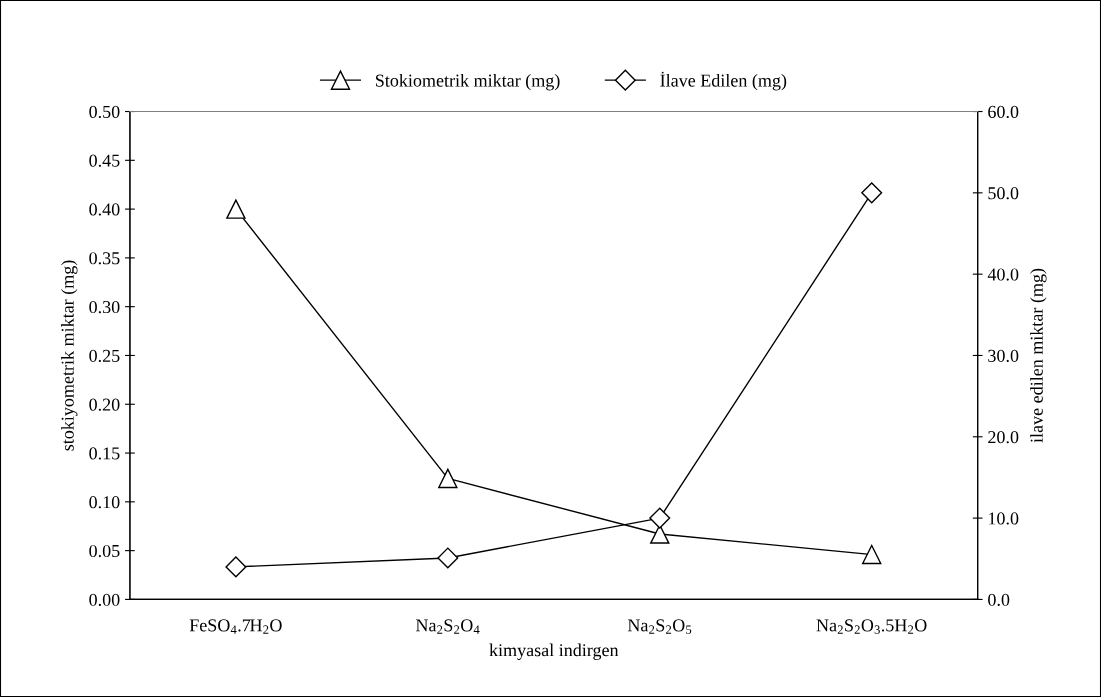 Image resolution: width=1101 pixels, height=697 pixels. Describe the element at coordinates (1003, 112) in the screenshot. I see `y2-tick-label: 60.0` at that location.